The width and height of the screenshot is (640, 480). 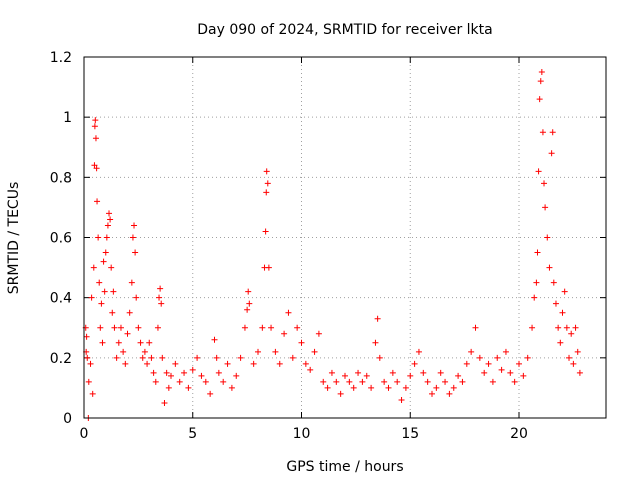 I want to click on y-tick-label: 0.4, so click(x=61, y=299).